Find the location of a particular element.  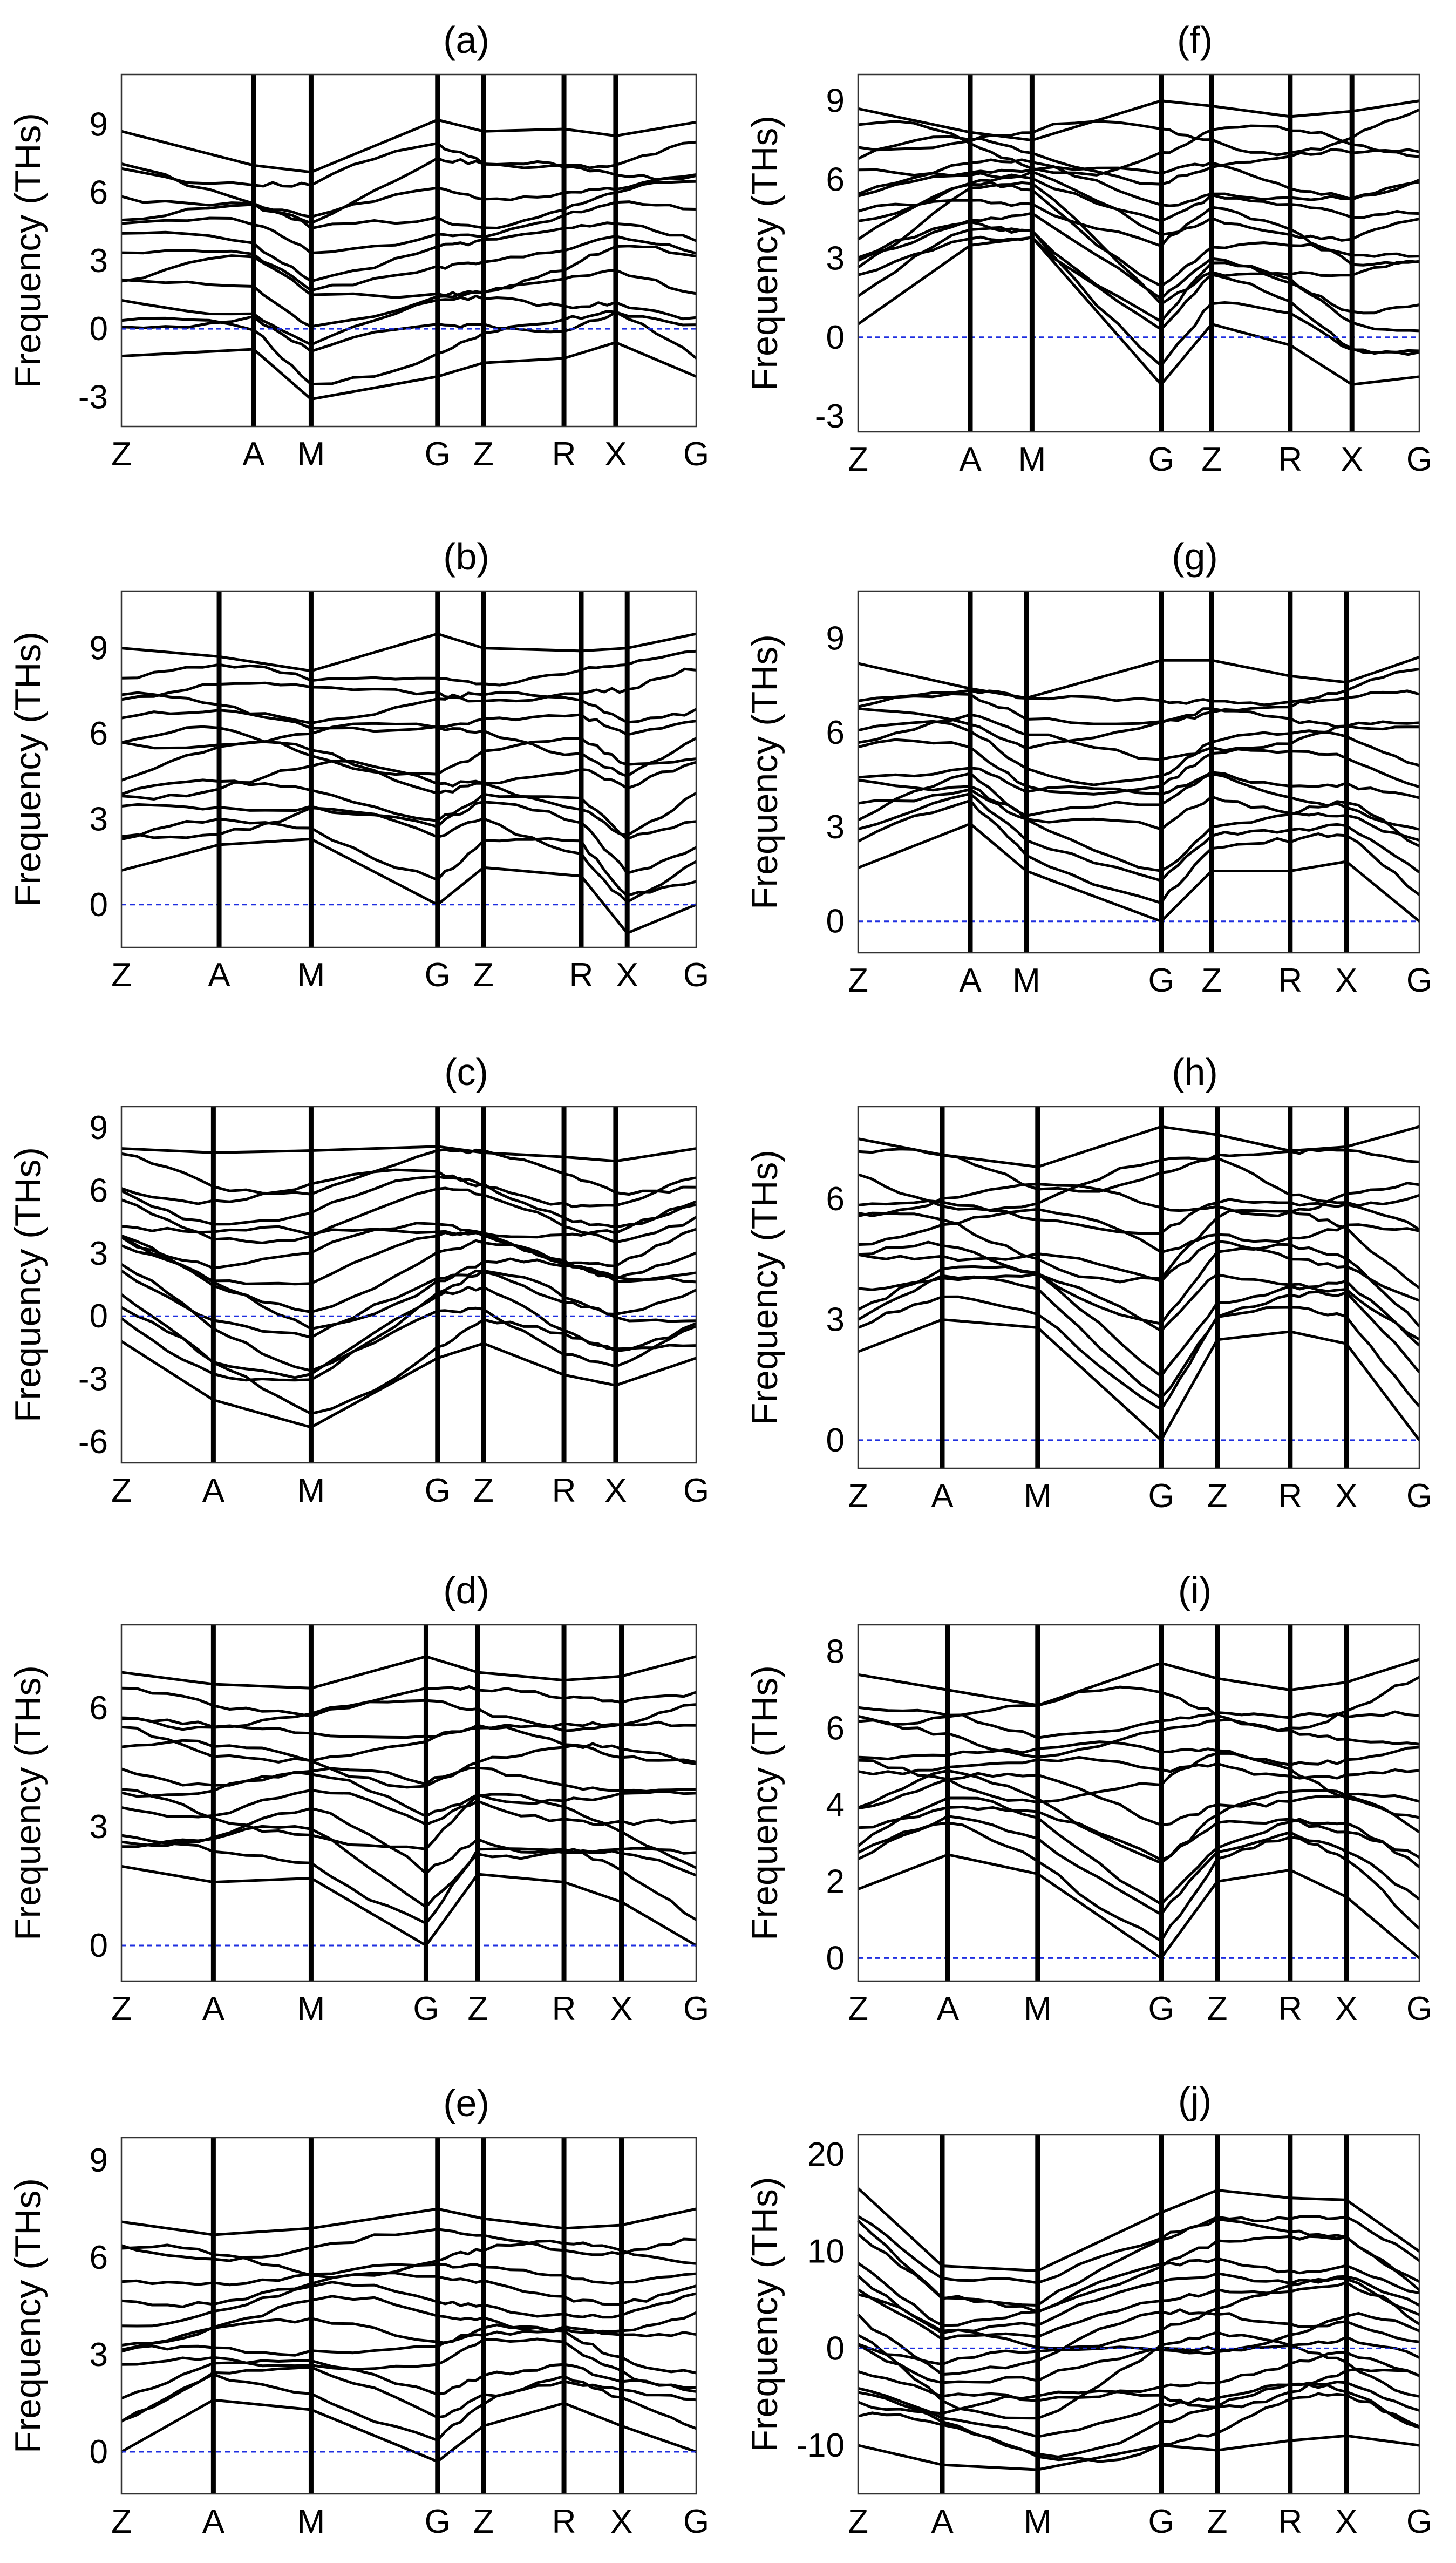

chart-title: (i) is located at coordinates (1195, 1590).